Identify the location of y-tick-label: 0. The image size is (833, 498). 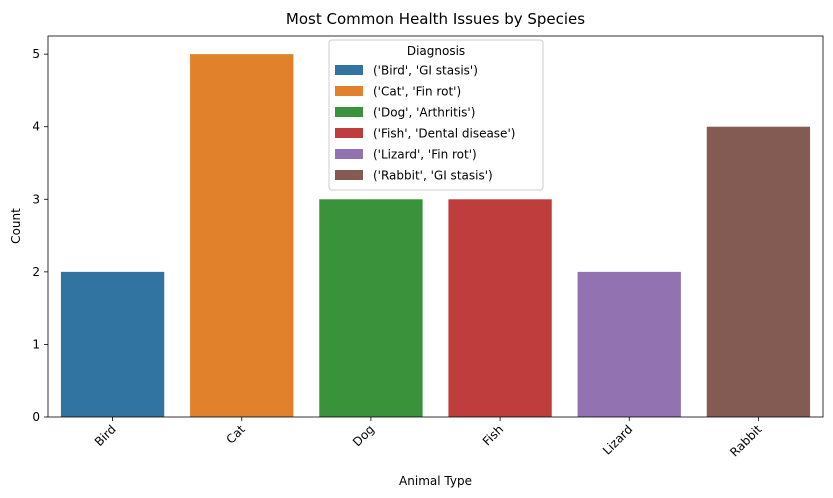
(36, 417).